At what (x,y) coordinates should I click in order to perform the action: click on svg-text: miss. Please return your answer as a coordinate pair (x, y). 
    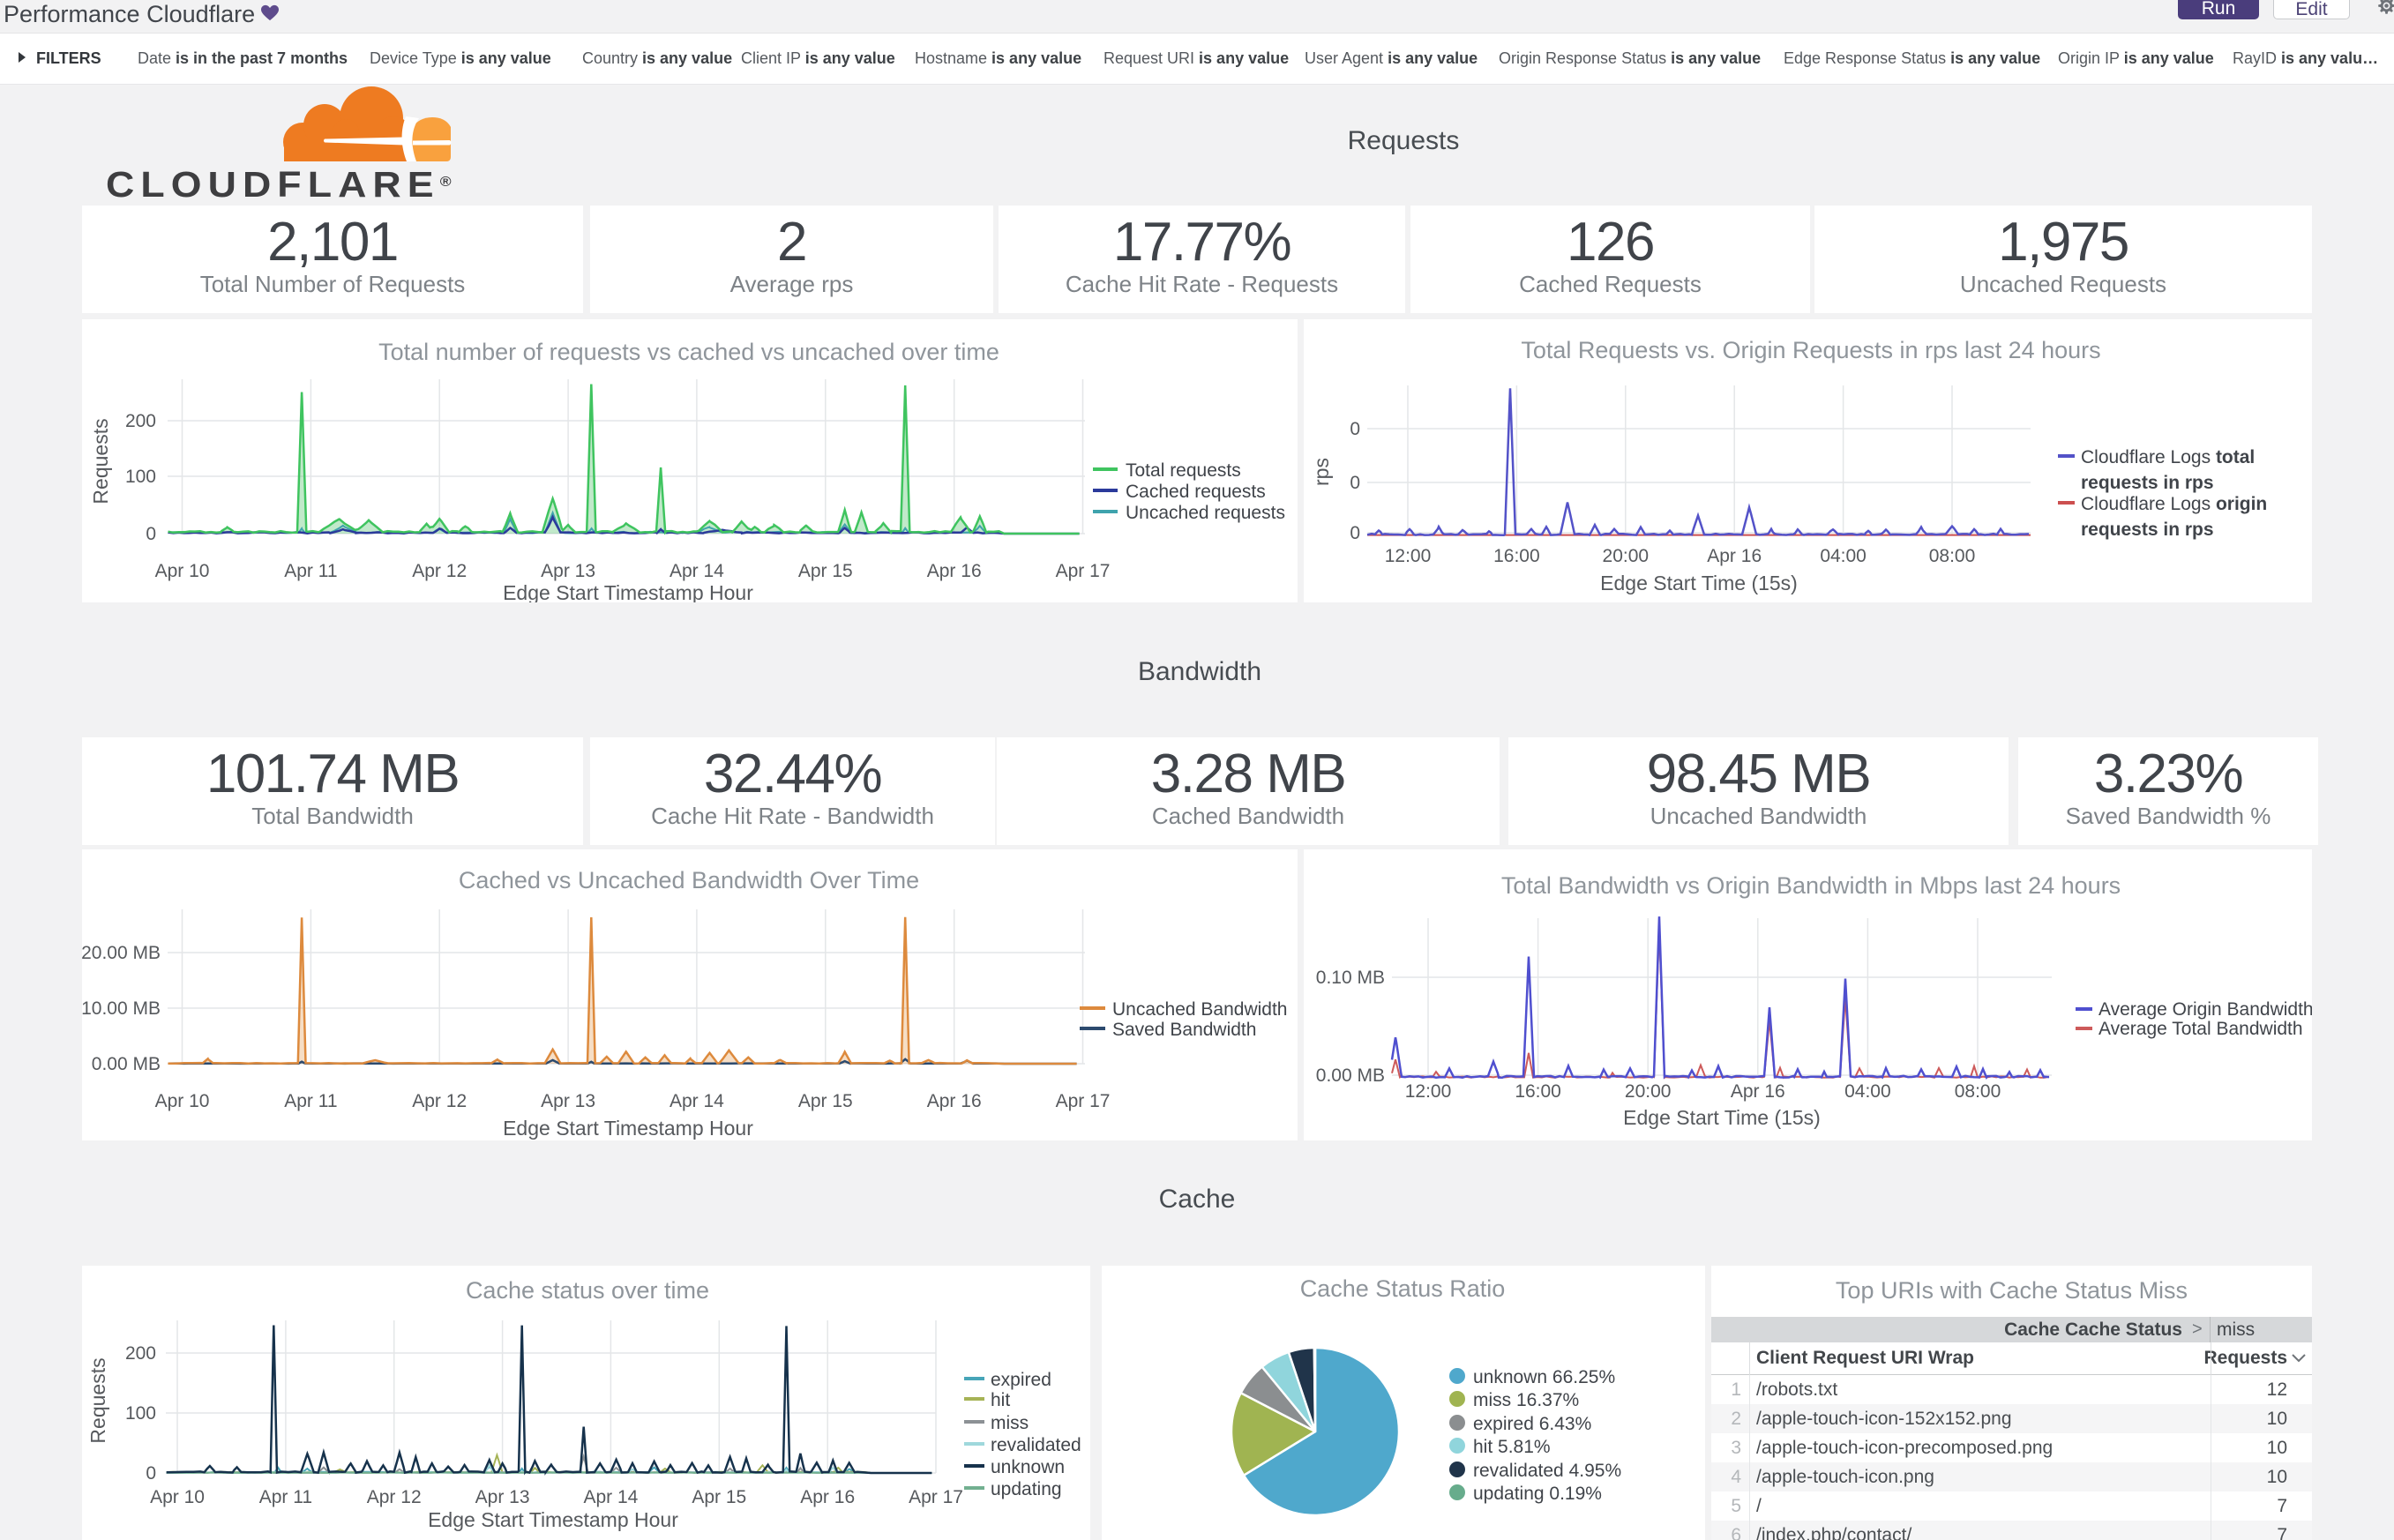
    Looking at the image, I should click on (1010, 1423).